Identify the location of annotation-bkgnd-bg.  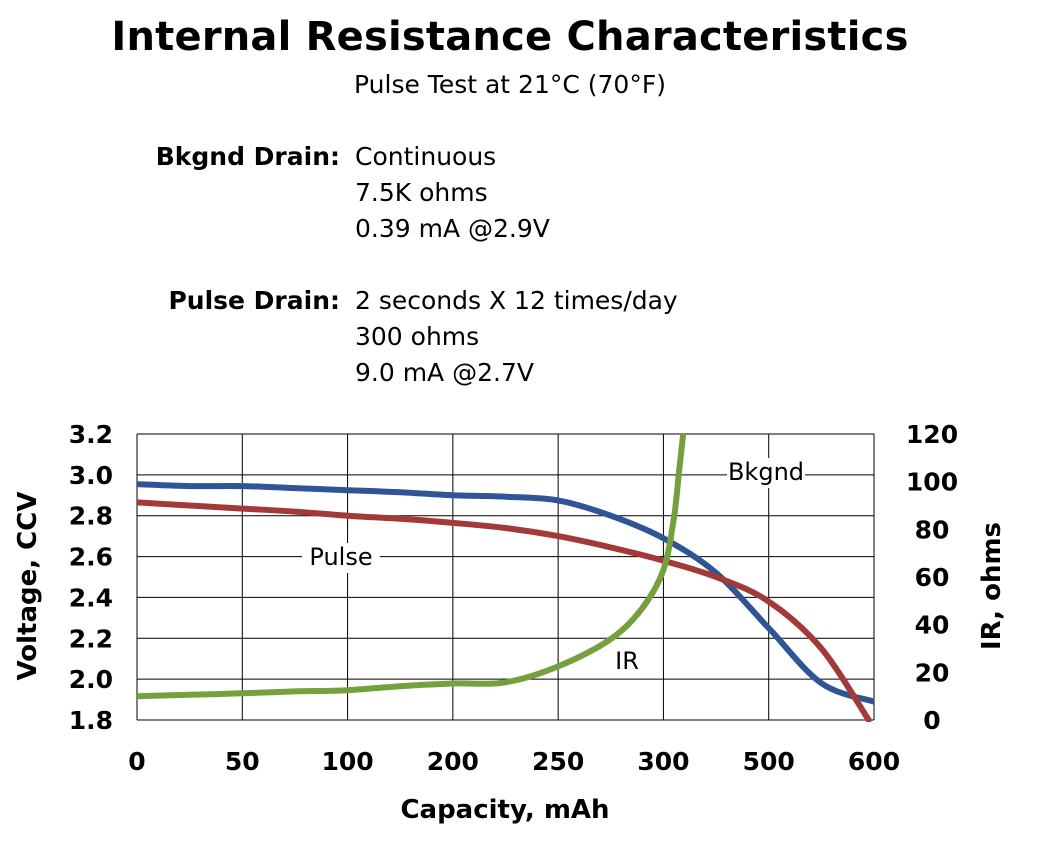
(766, 473).